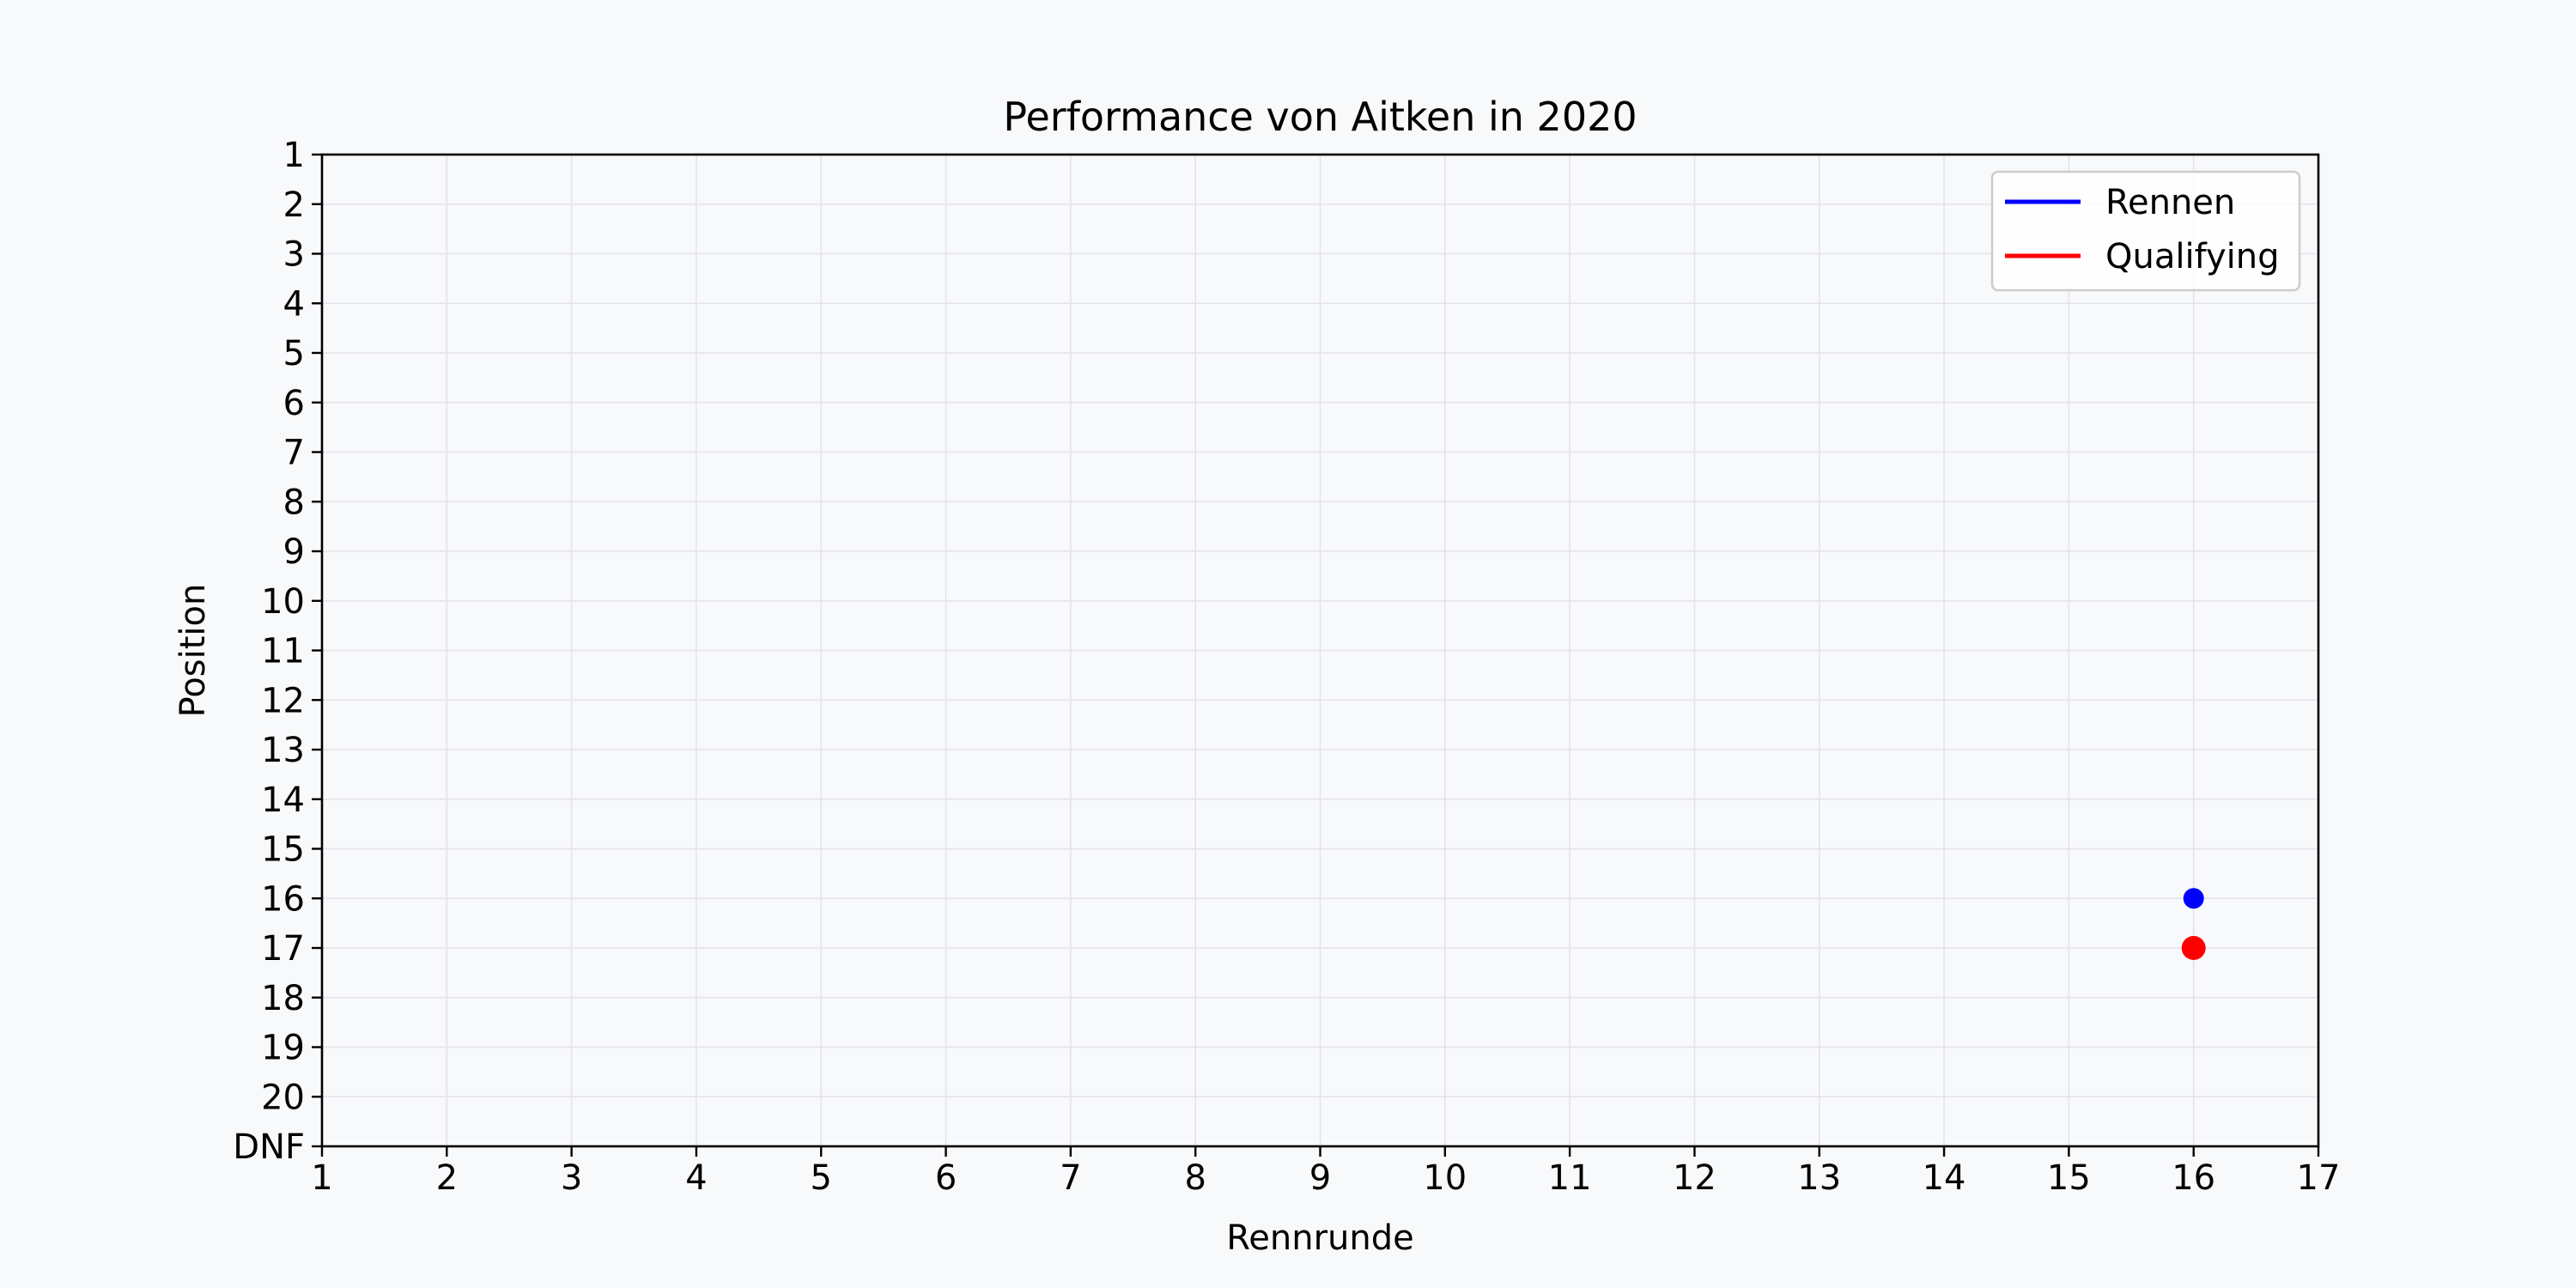  What do you see at coordinates (294, 503) in the screenshot?
I see `y-tick-label: 8` at bounding box center [294, 503].